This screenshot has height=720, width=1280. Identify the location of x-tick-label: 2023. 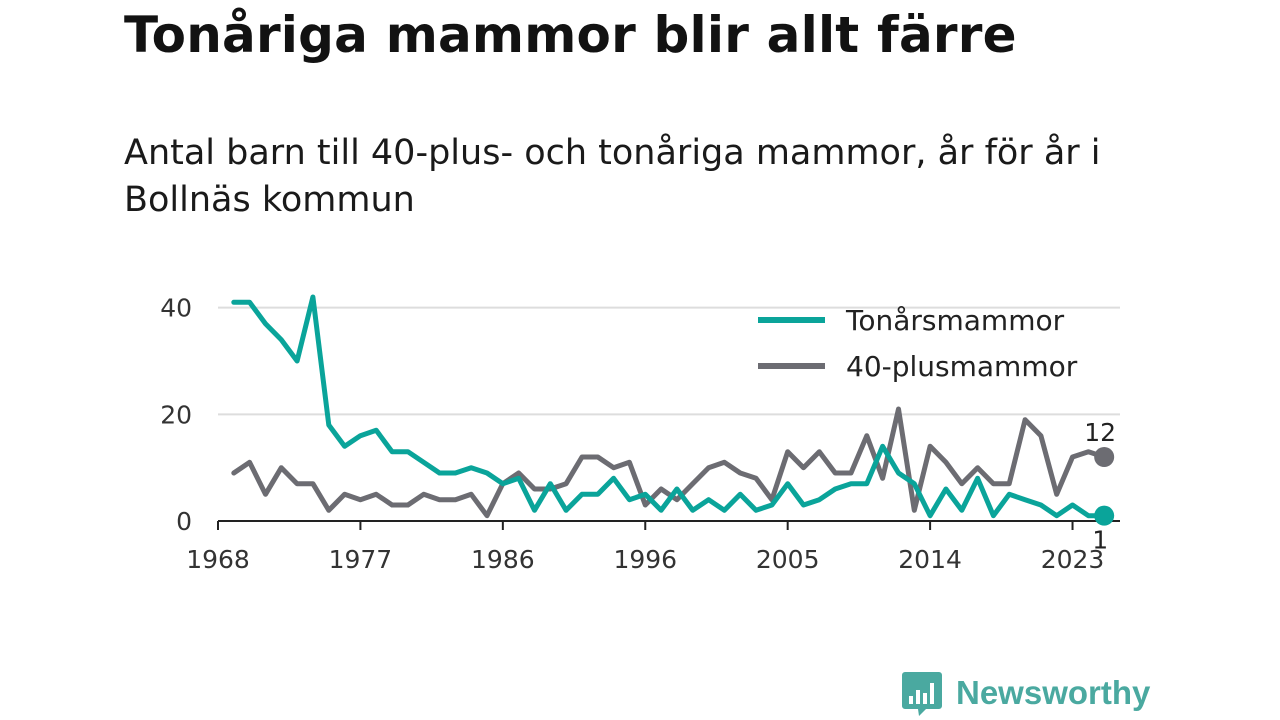
(1073, 559).